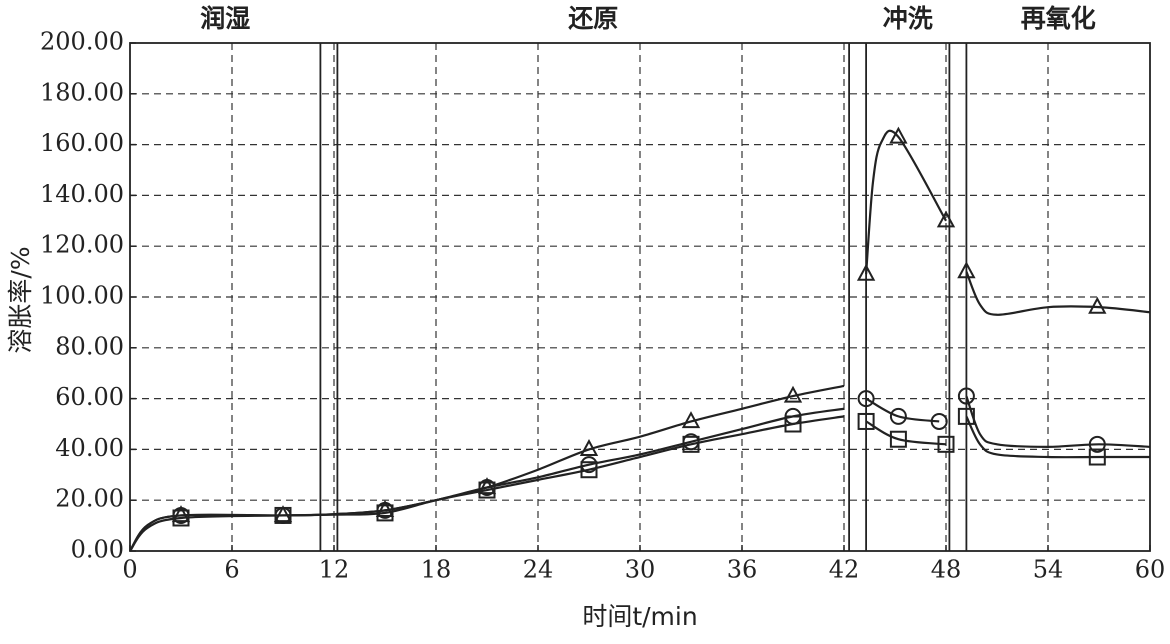 The height and width of the screenshot is (644, 1170). What do you see at coordinates (908, 18) in the screenshot?
I see `phase-label: 冲洗` at bounding box center [908, 18].